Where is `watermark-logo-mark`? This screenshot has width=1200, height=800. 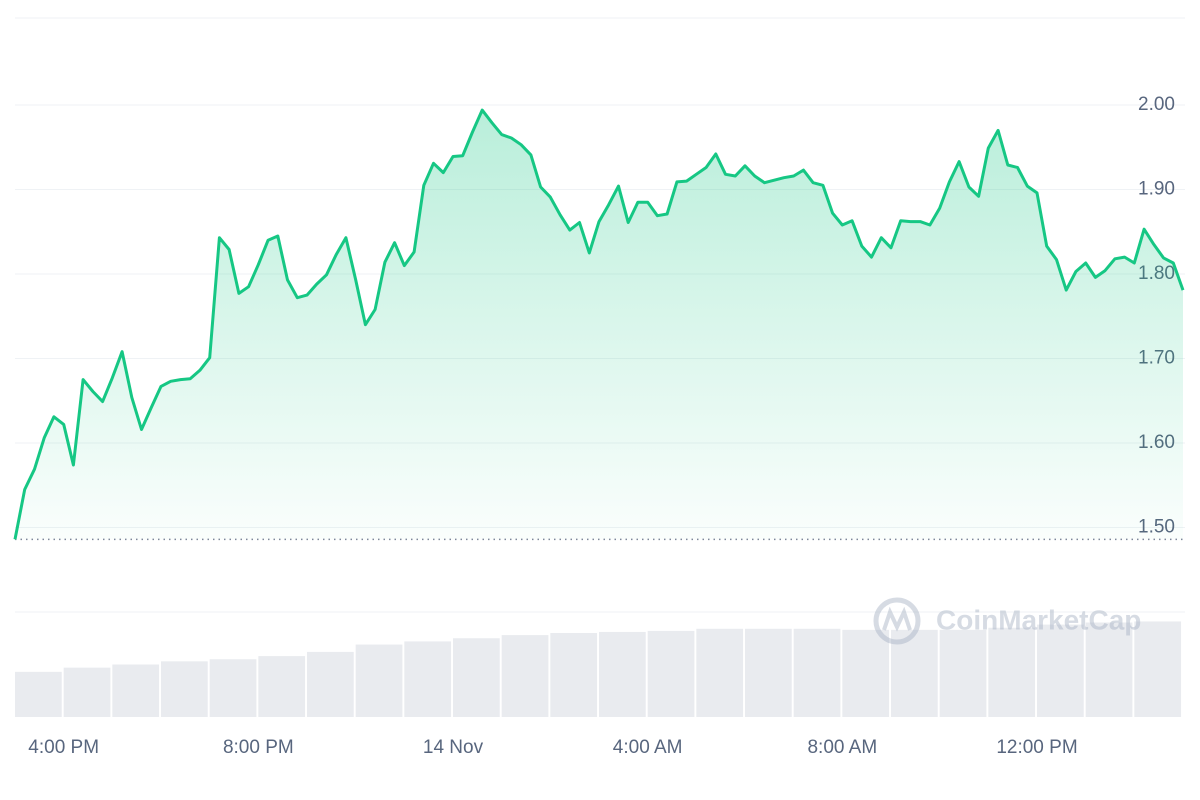
watermark-logo-mark is located at coordinates (897, 619).